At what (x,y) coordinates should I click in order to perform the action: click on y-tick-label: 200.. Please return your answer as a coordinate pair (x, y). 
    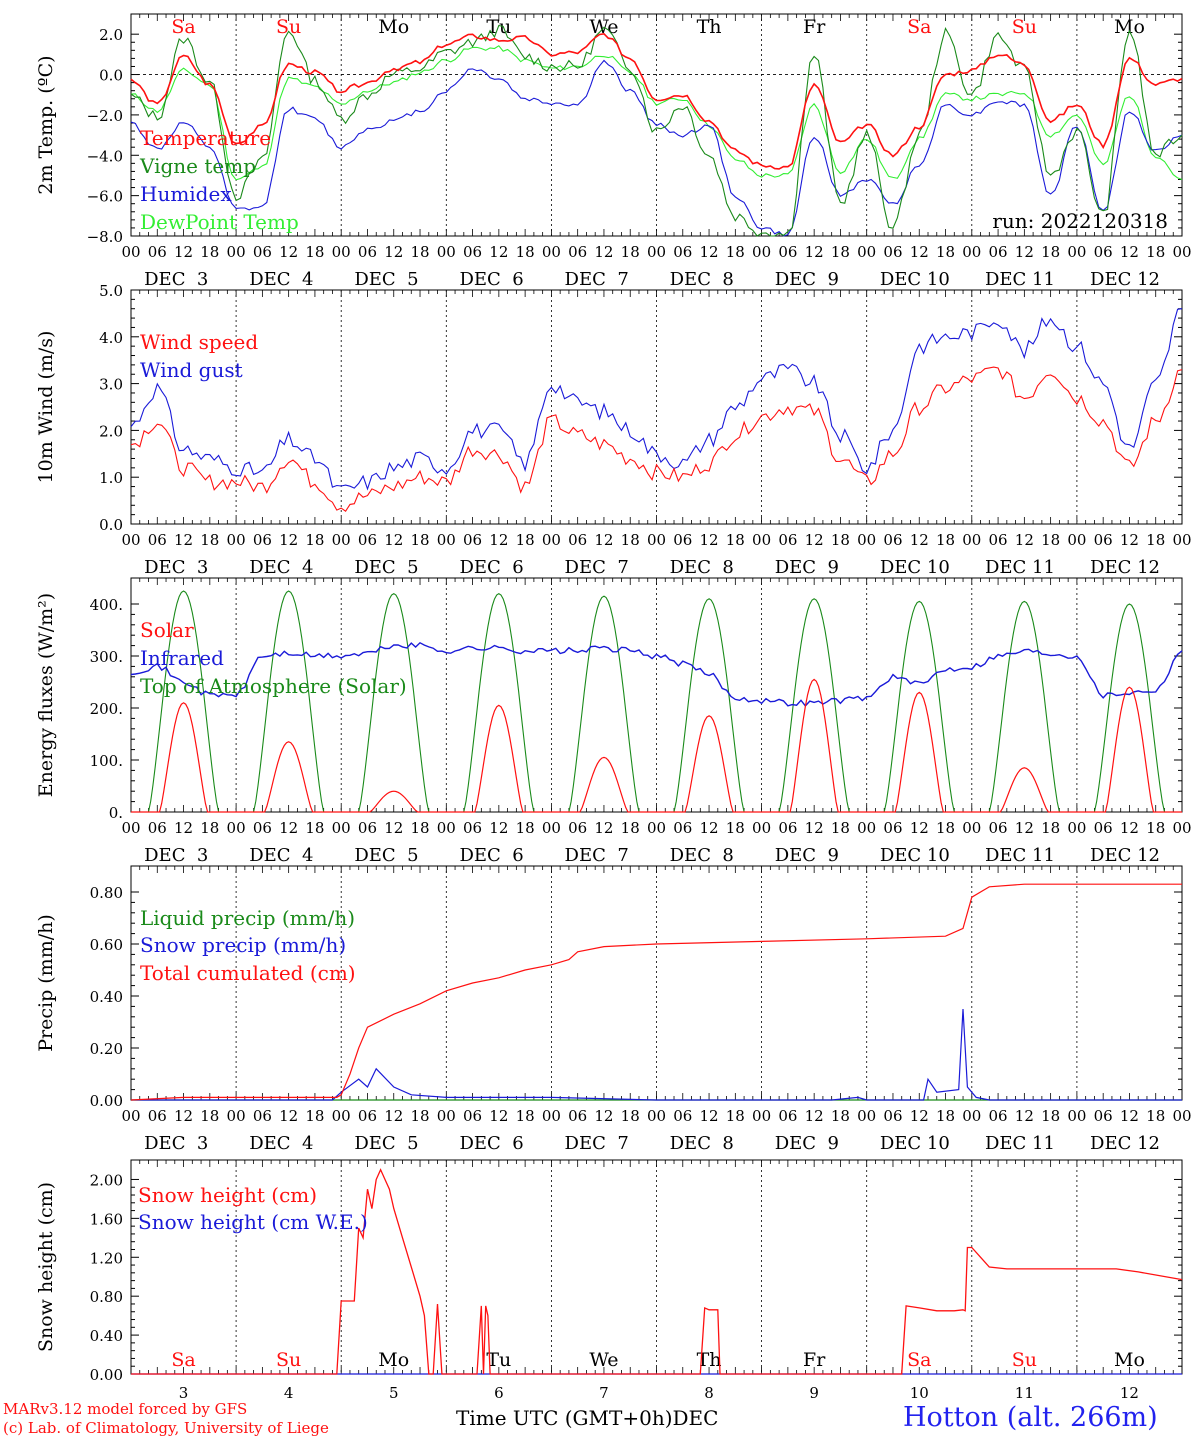
    Looking at the image, I should click on (106, 709).